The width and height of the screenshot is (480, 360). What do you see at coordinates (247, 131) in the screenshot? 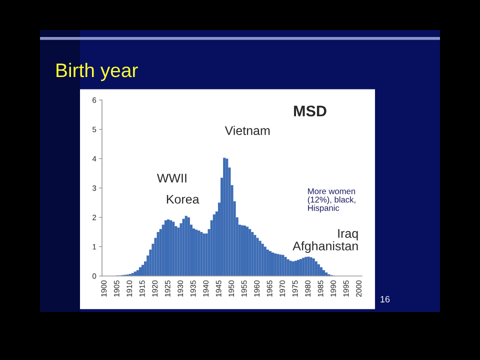
I see `annotation: Vietnam` at bounding box center [247, 131].